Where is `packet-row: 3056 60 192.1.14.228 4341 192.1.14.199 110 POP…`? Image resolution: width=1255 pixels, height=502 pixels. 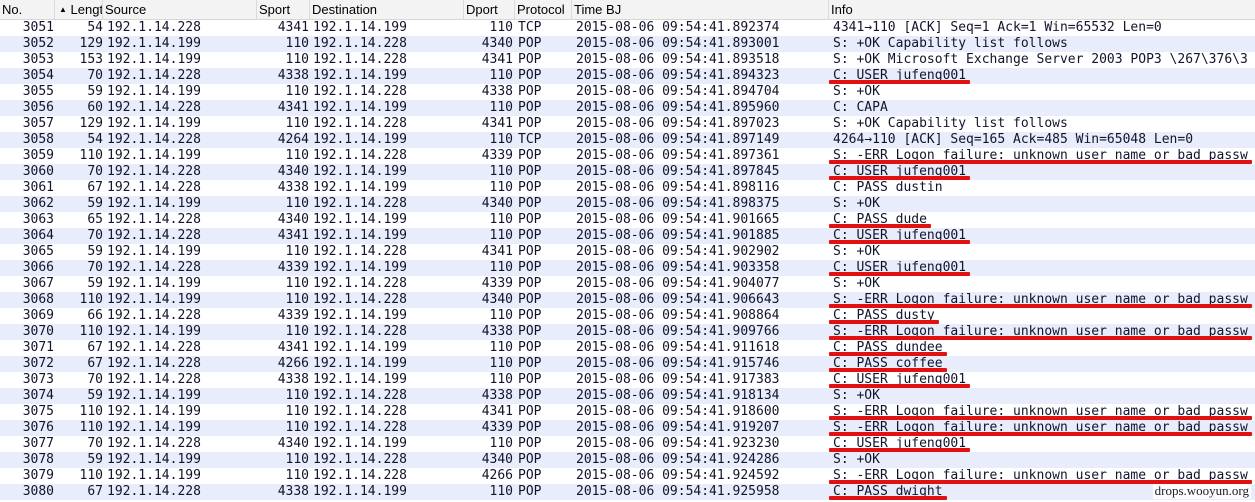 packet-row: 3056 60 192.1.14.228 4341 192.1.14.199 110 POP… is located at coordinates (627, 108).